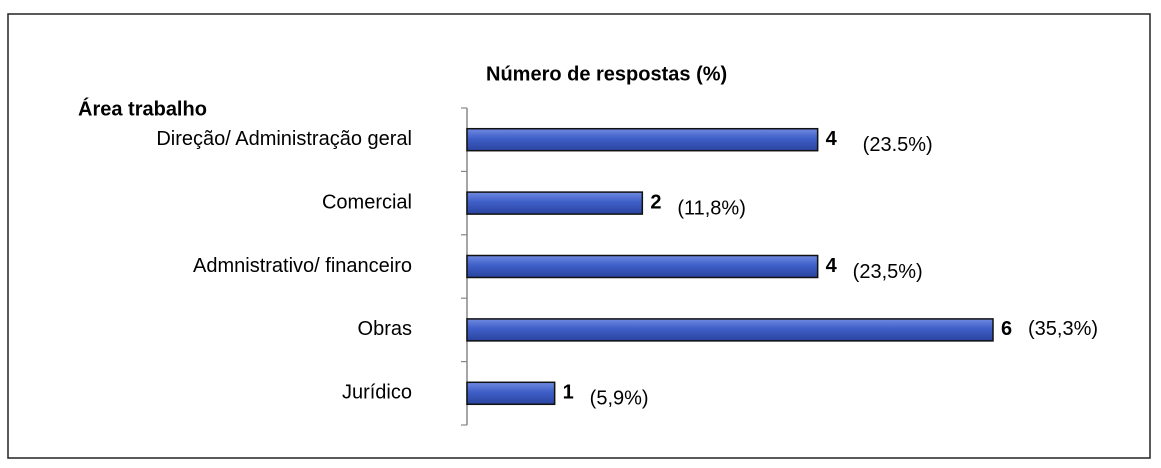 This screenshot has height=468, width=1161. I want to click on category-header: Área trabalho, so click(142, 108).